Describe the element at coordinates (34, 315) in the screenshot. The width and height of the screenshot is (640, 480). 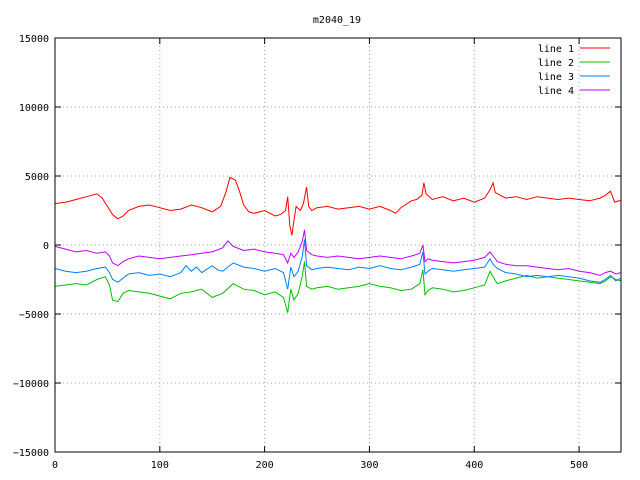
I see `y-tick-label: −5000` at that location.